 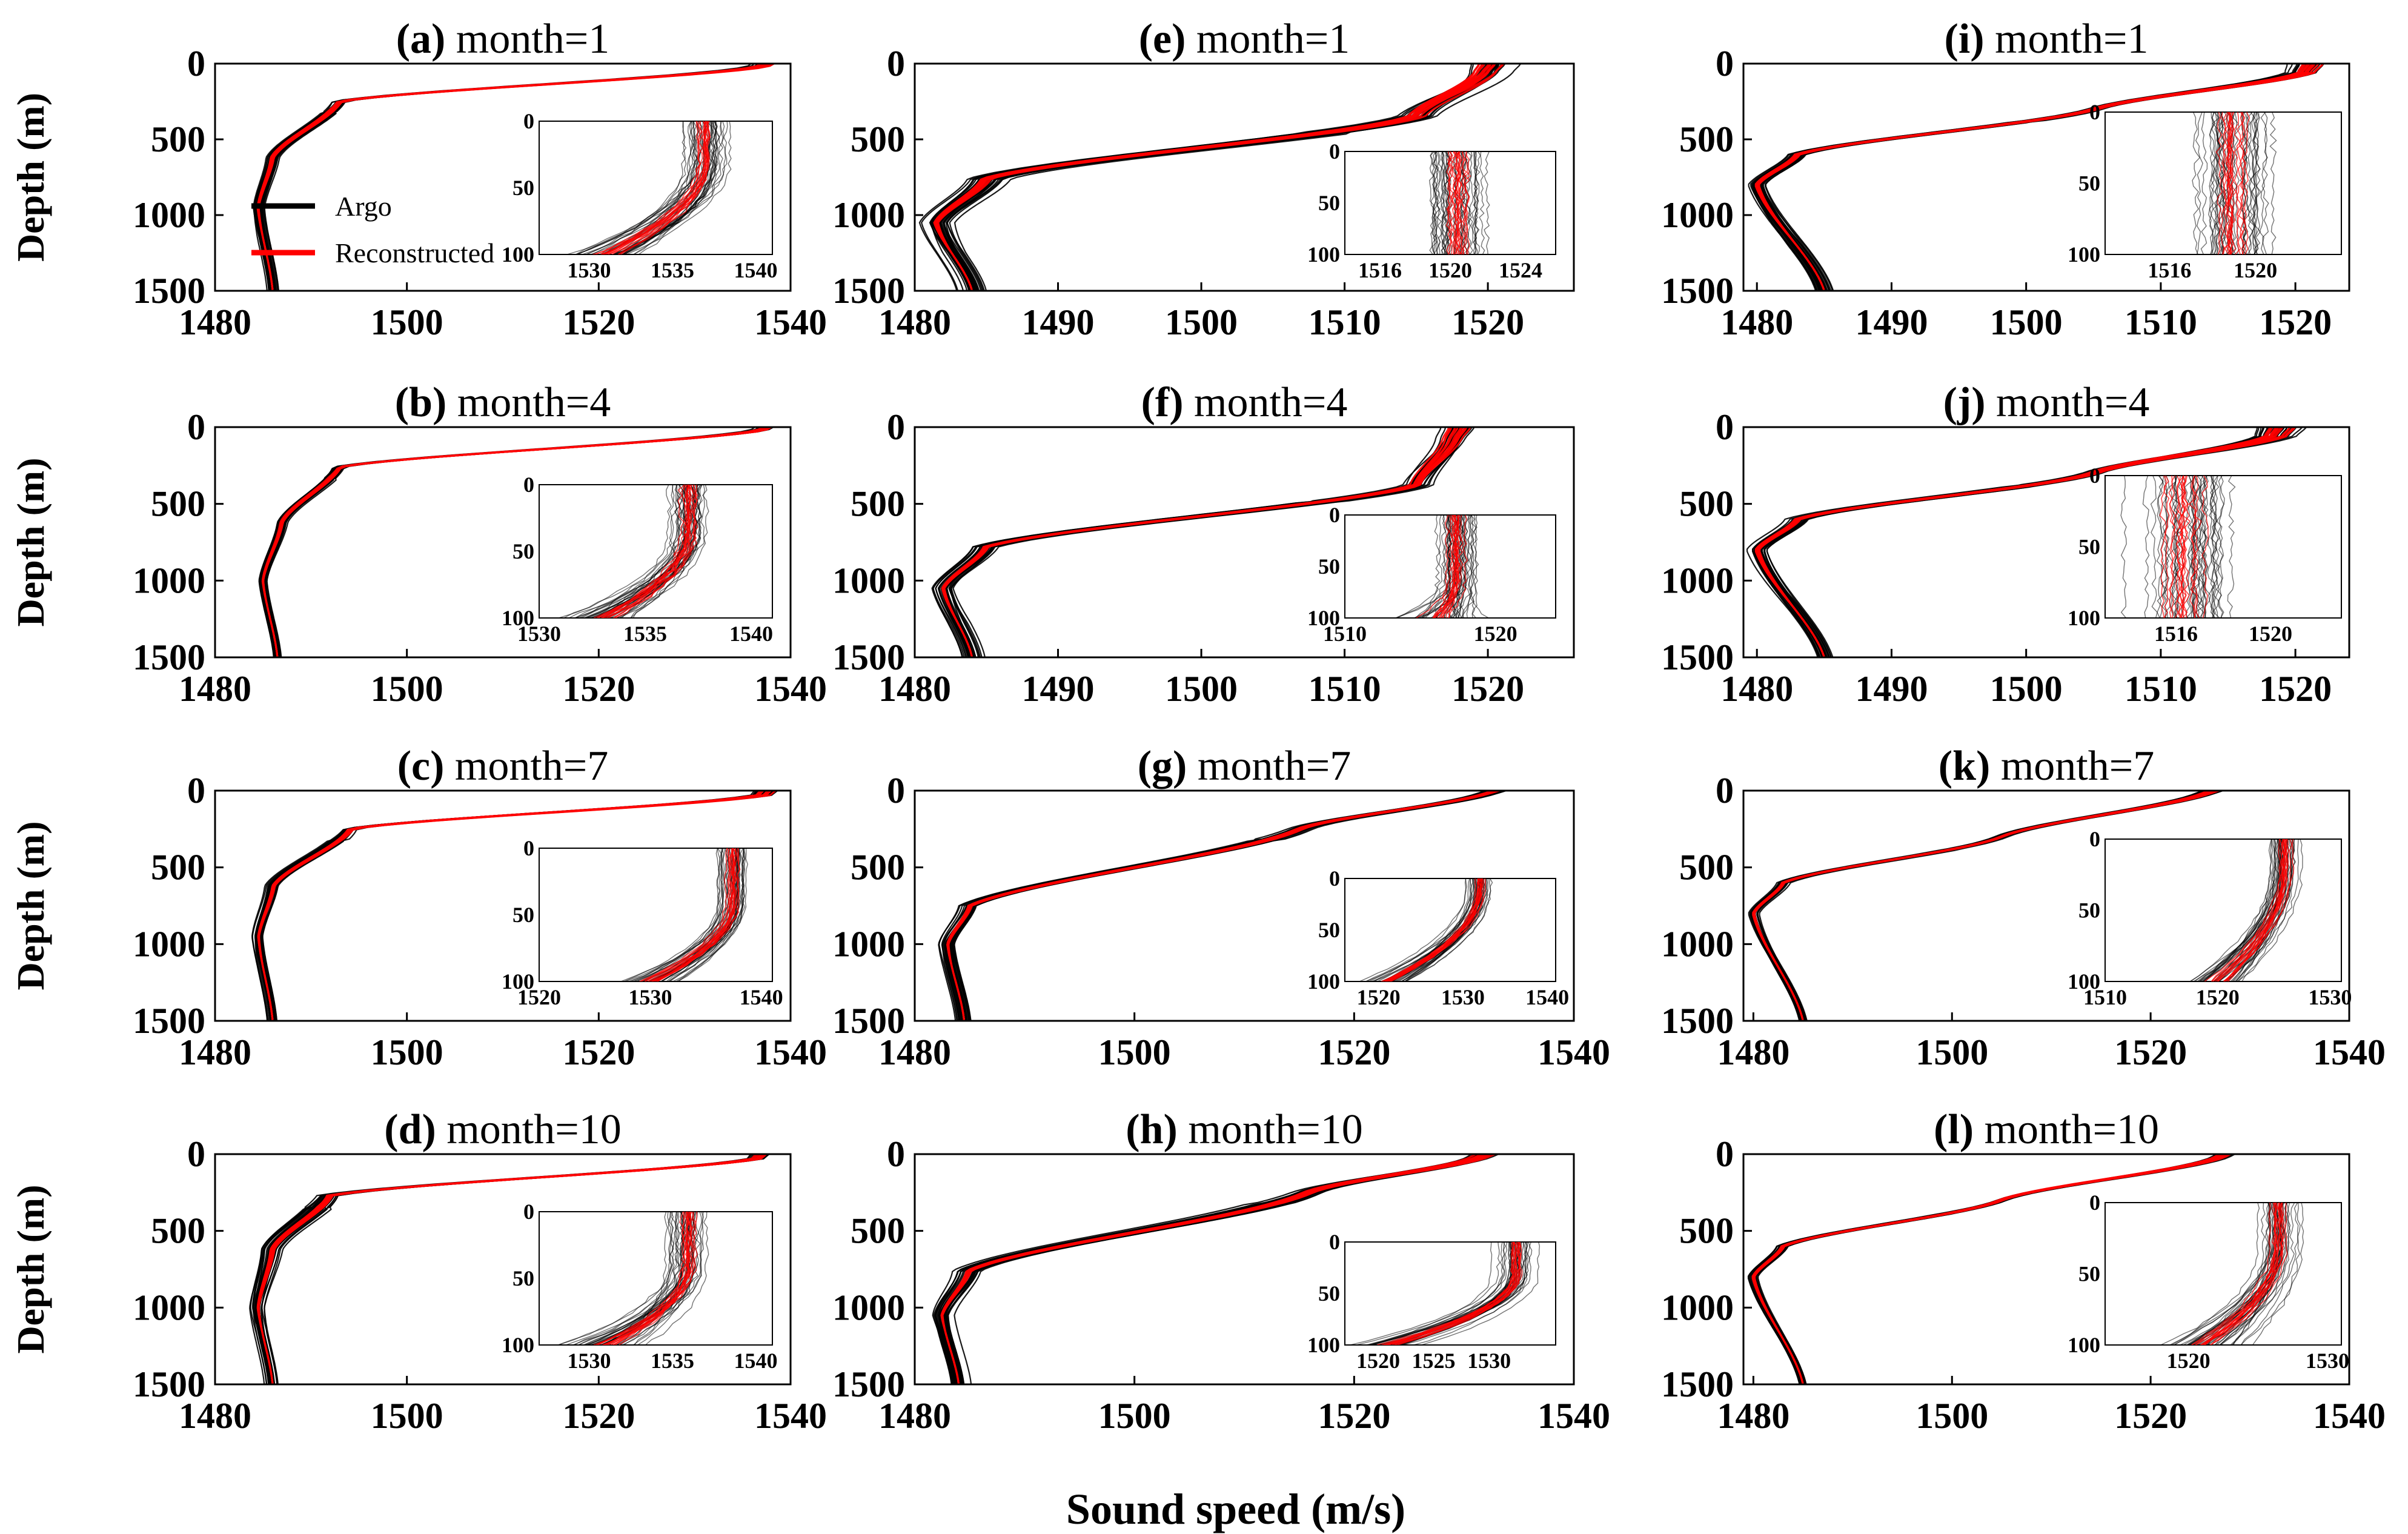 I want to click on axes-frame, so click(x=2046, y=542).